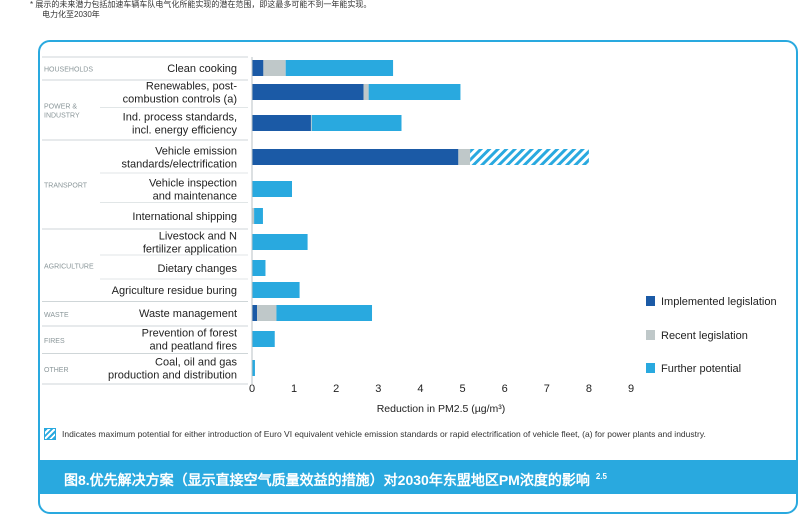 The width and height of the screenshot is (804, 514). What do you see at coordinates (719, 302) in the screenshot?
I see `legend-label: Implemented legislation` at bounding box center [719, 302].